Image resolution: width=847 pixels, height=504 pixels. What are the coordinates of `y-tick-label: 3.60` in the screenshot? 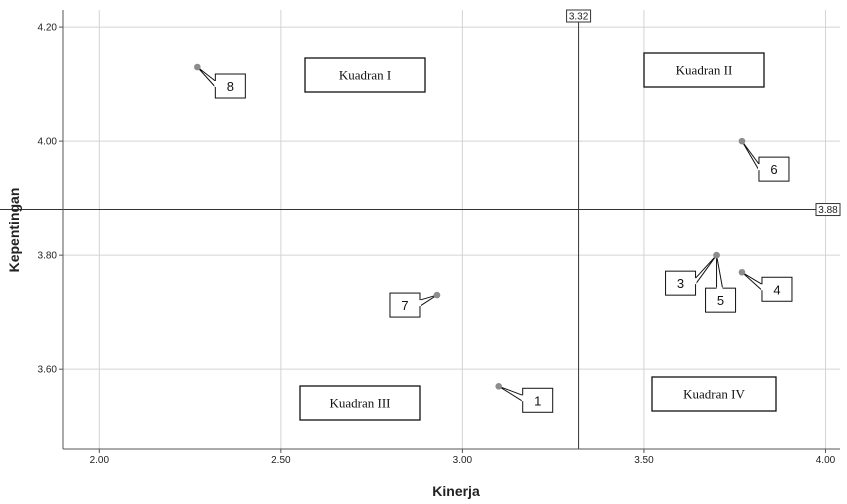 It's located at (48, 370).